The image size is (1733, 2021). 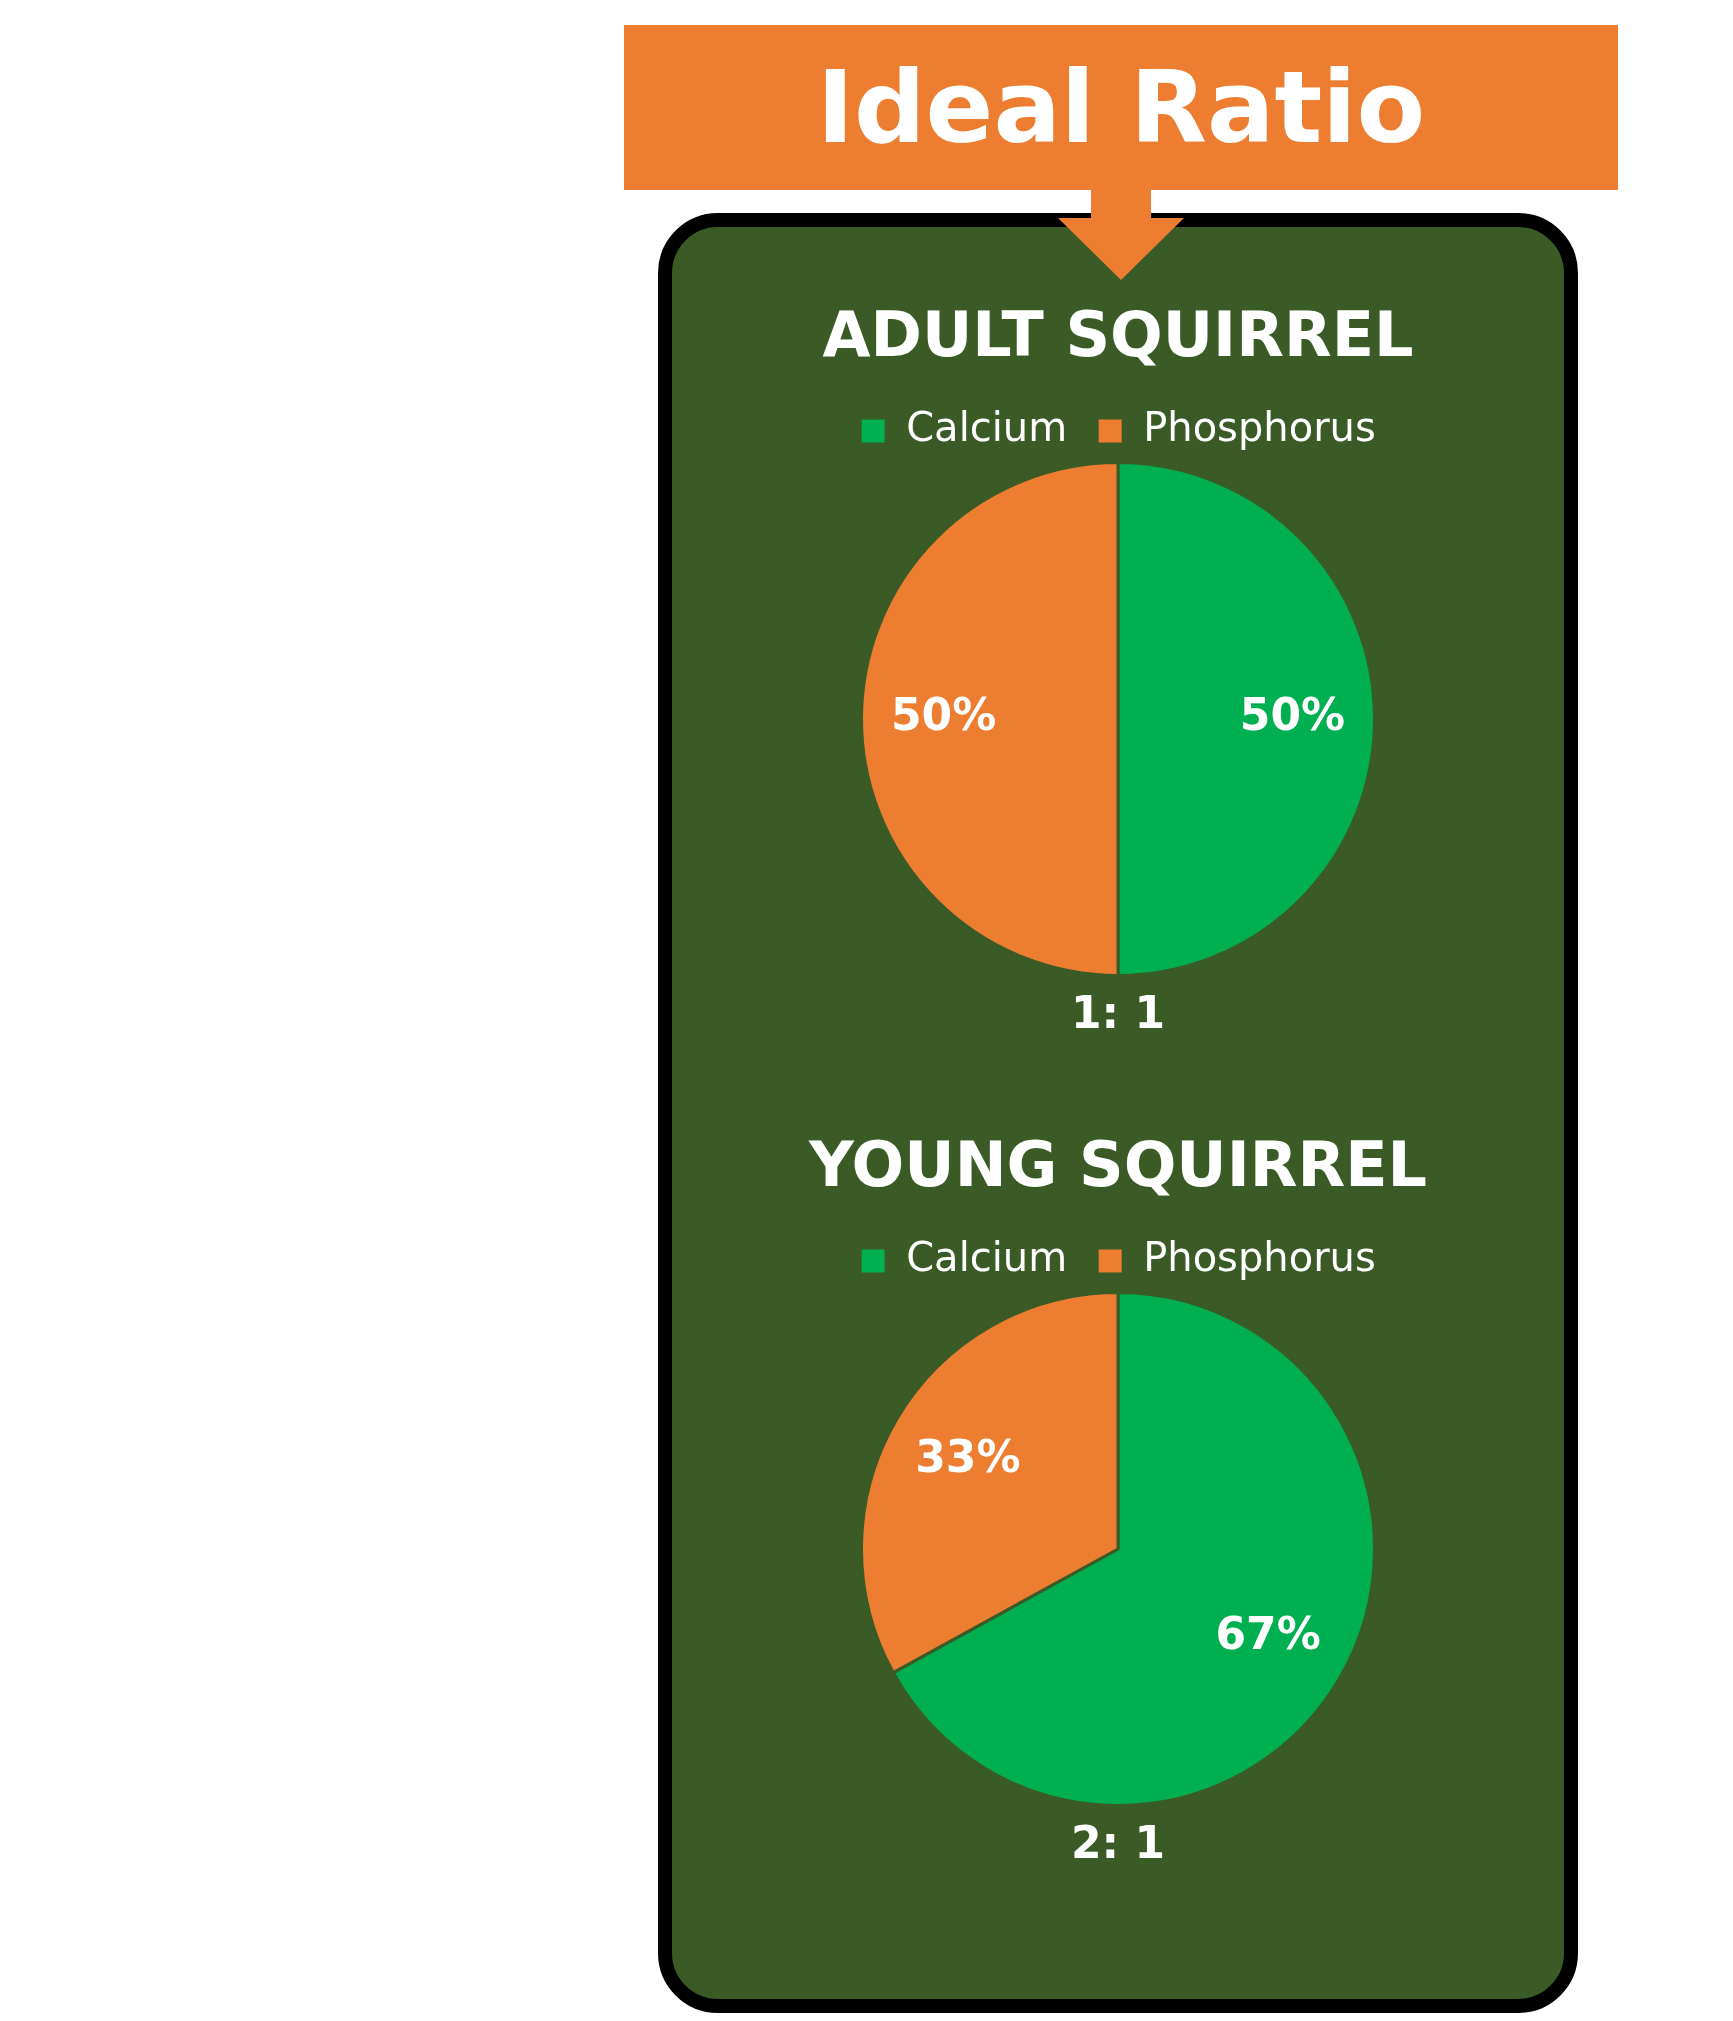 What do you see at coordinates (1118, 1164) in the screenshot?
I see `chart-title: YOUNG SQUIRREL` at bounding box center [1118, 1164].